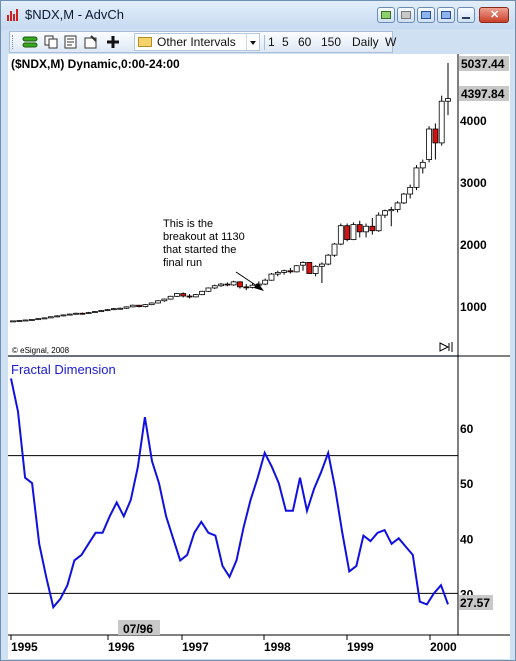 This screenshot has width=516, height=661. What do you see at coordinates (443, 647) in the screenshot?
I see `year-label: 2000` at bounding box center [443, 647].